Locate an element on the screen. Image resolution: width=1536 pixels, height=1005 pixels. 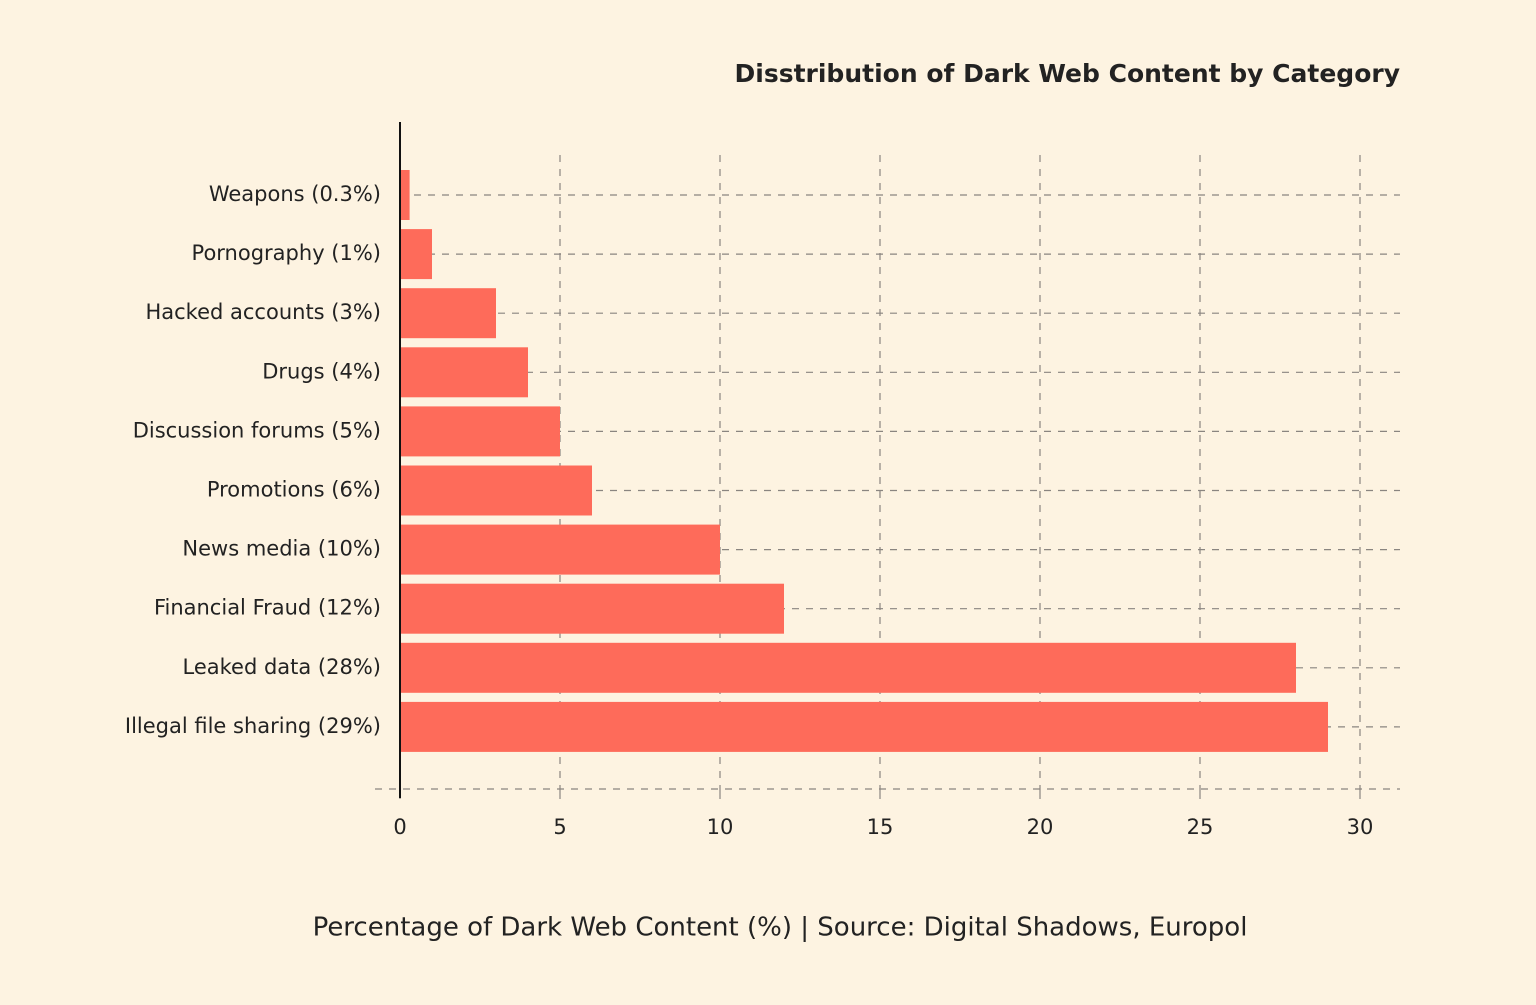
x-tick-label: 5 is located at coordinates (559, 827).